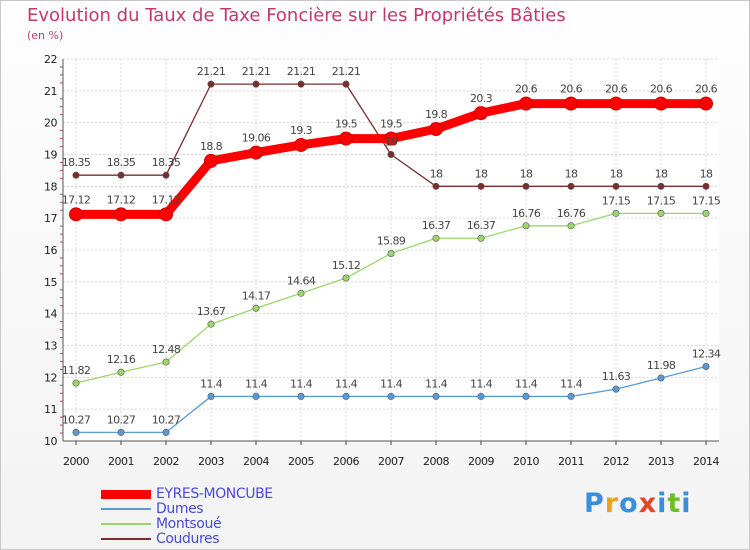 Image resolution: width=750 pixels, height=550 pixels. Describe the element at coordinates (50, 377) in the screenshot. I see `y-tick-label: 12` at that location.